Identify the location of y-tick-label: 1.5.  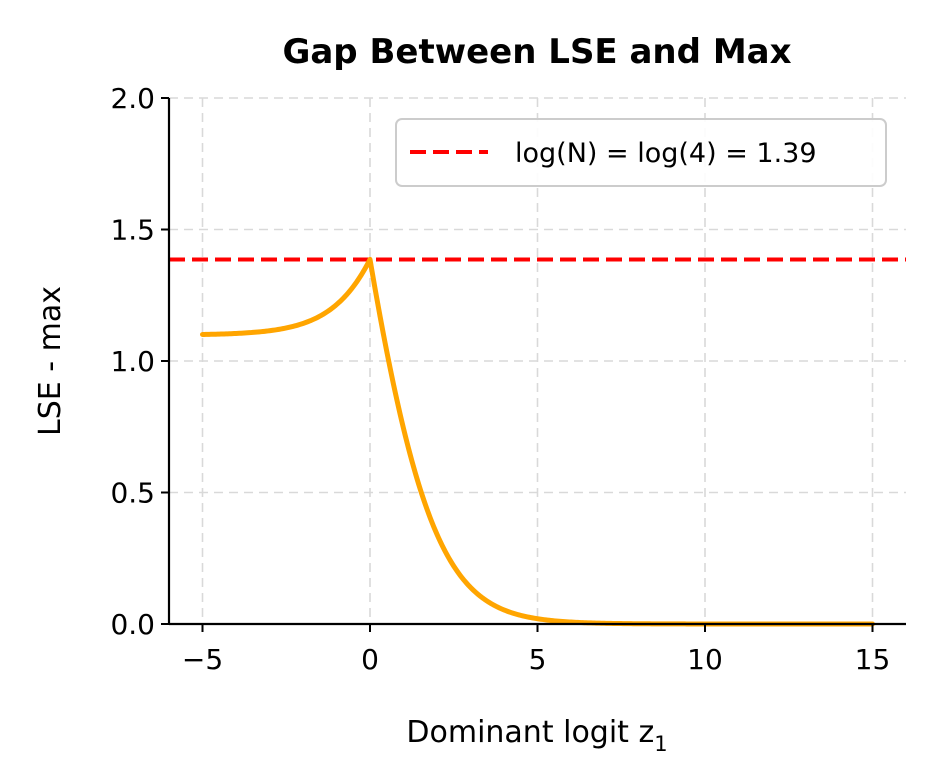
(132, 230).